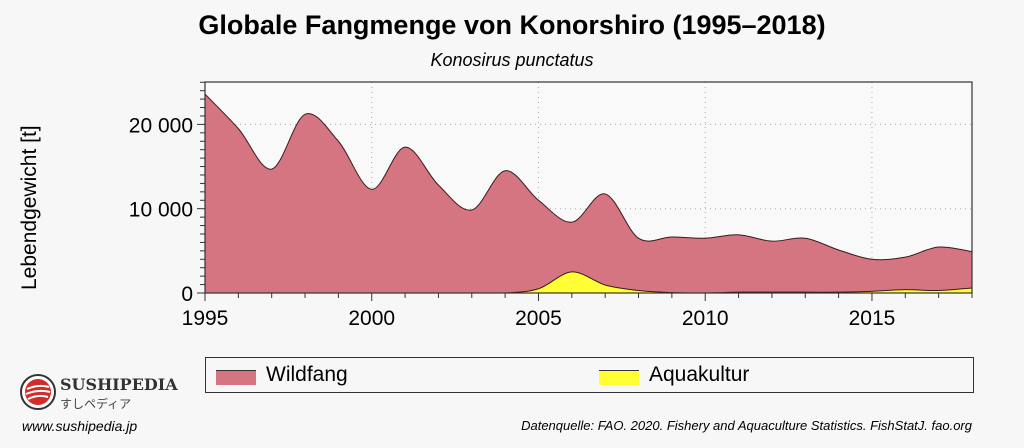 The image size is (1024, 448). What do you see at coordinates (96, 404) in the screenshot?
I see `brand-kana: すしペディア` at bounding box center [96, 404].